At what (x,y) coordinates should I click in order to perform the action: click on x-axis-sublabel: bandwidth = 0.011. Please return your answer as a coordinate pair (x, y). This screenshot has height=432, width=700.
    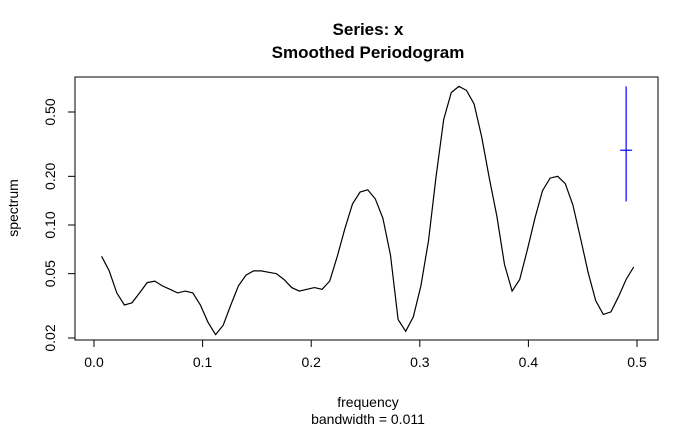
    Looking at the image, I should click on (368, 419).